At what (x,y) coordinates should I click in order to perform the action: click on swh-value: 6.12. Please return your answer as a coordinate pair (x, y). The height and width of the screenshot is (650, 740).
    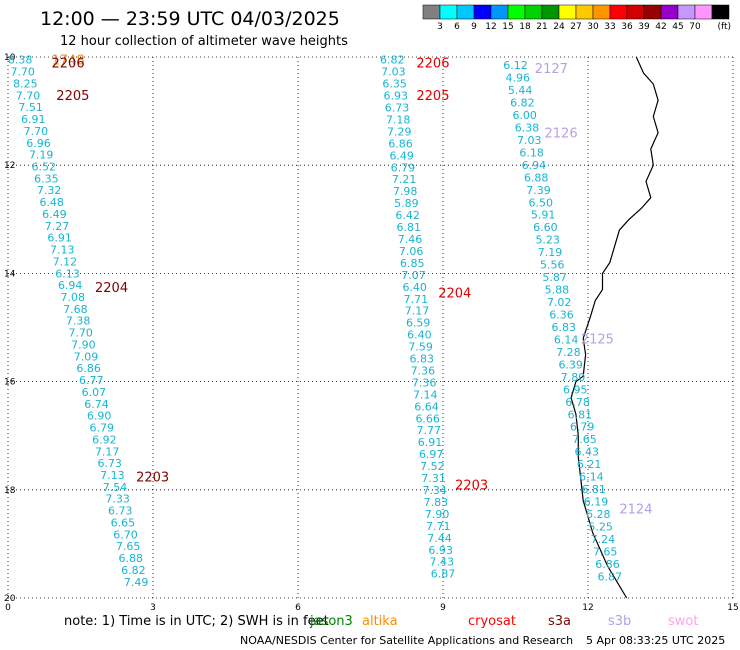
    Looking at the image, I should click on (515, 65).